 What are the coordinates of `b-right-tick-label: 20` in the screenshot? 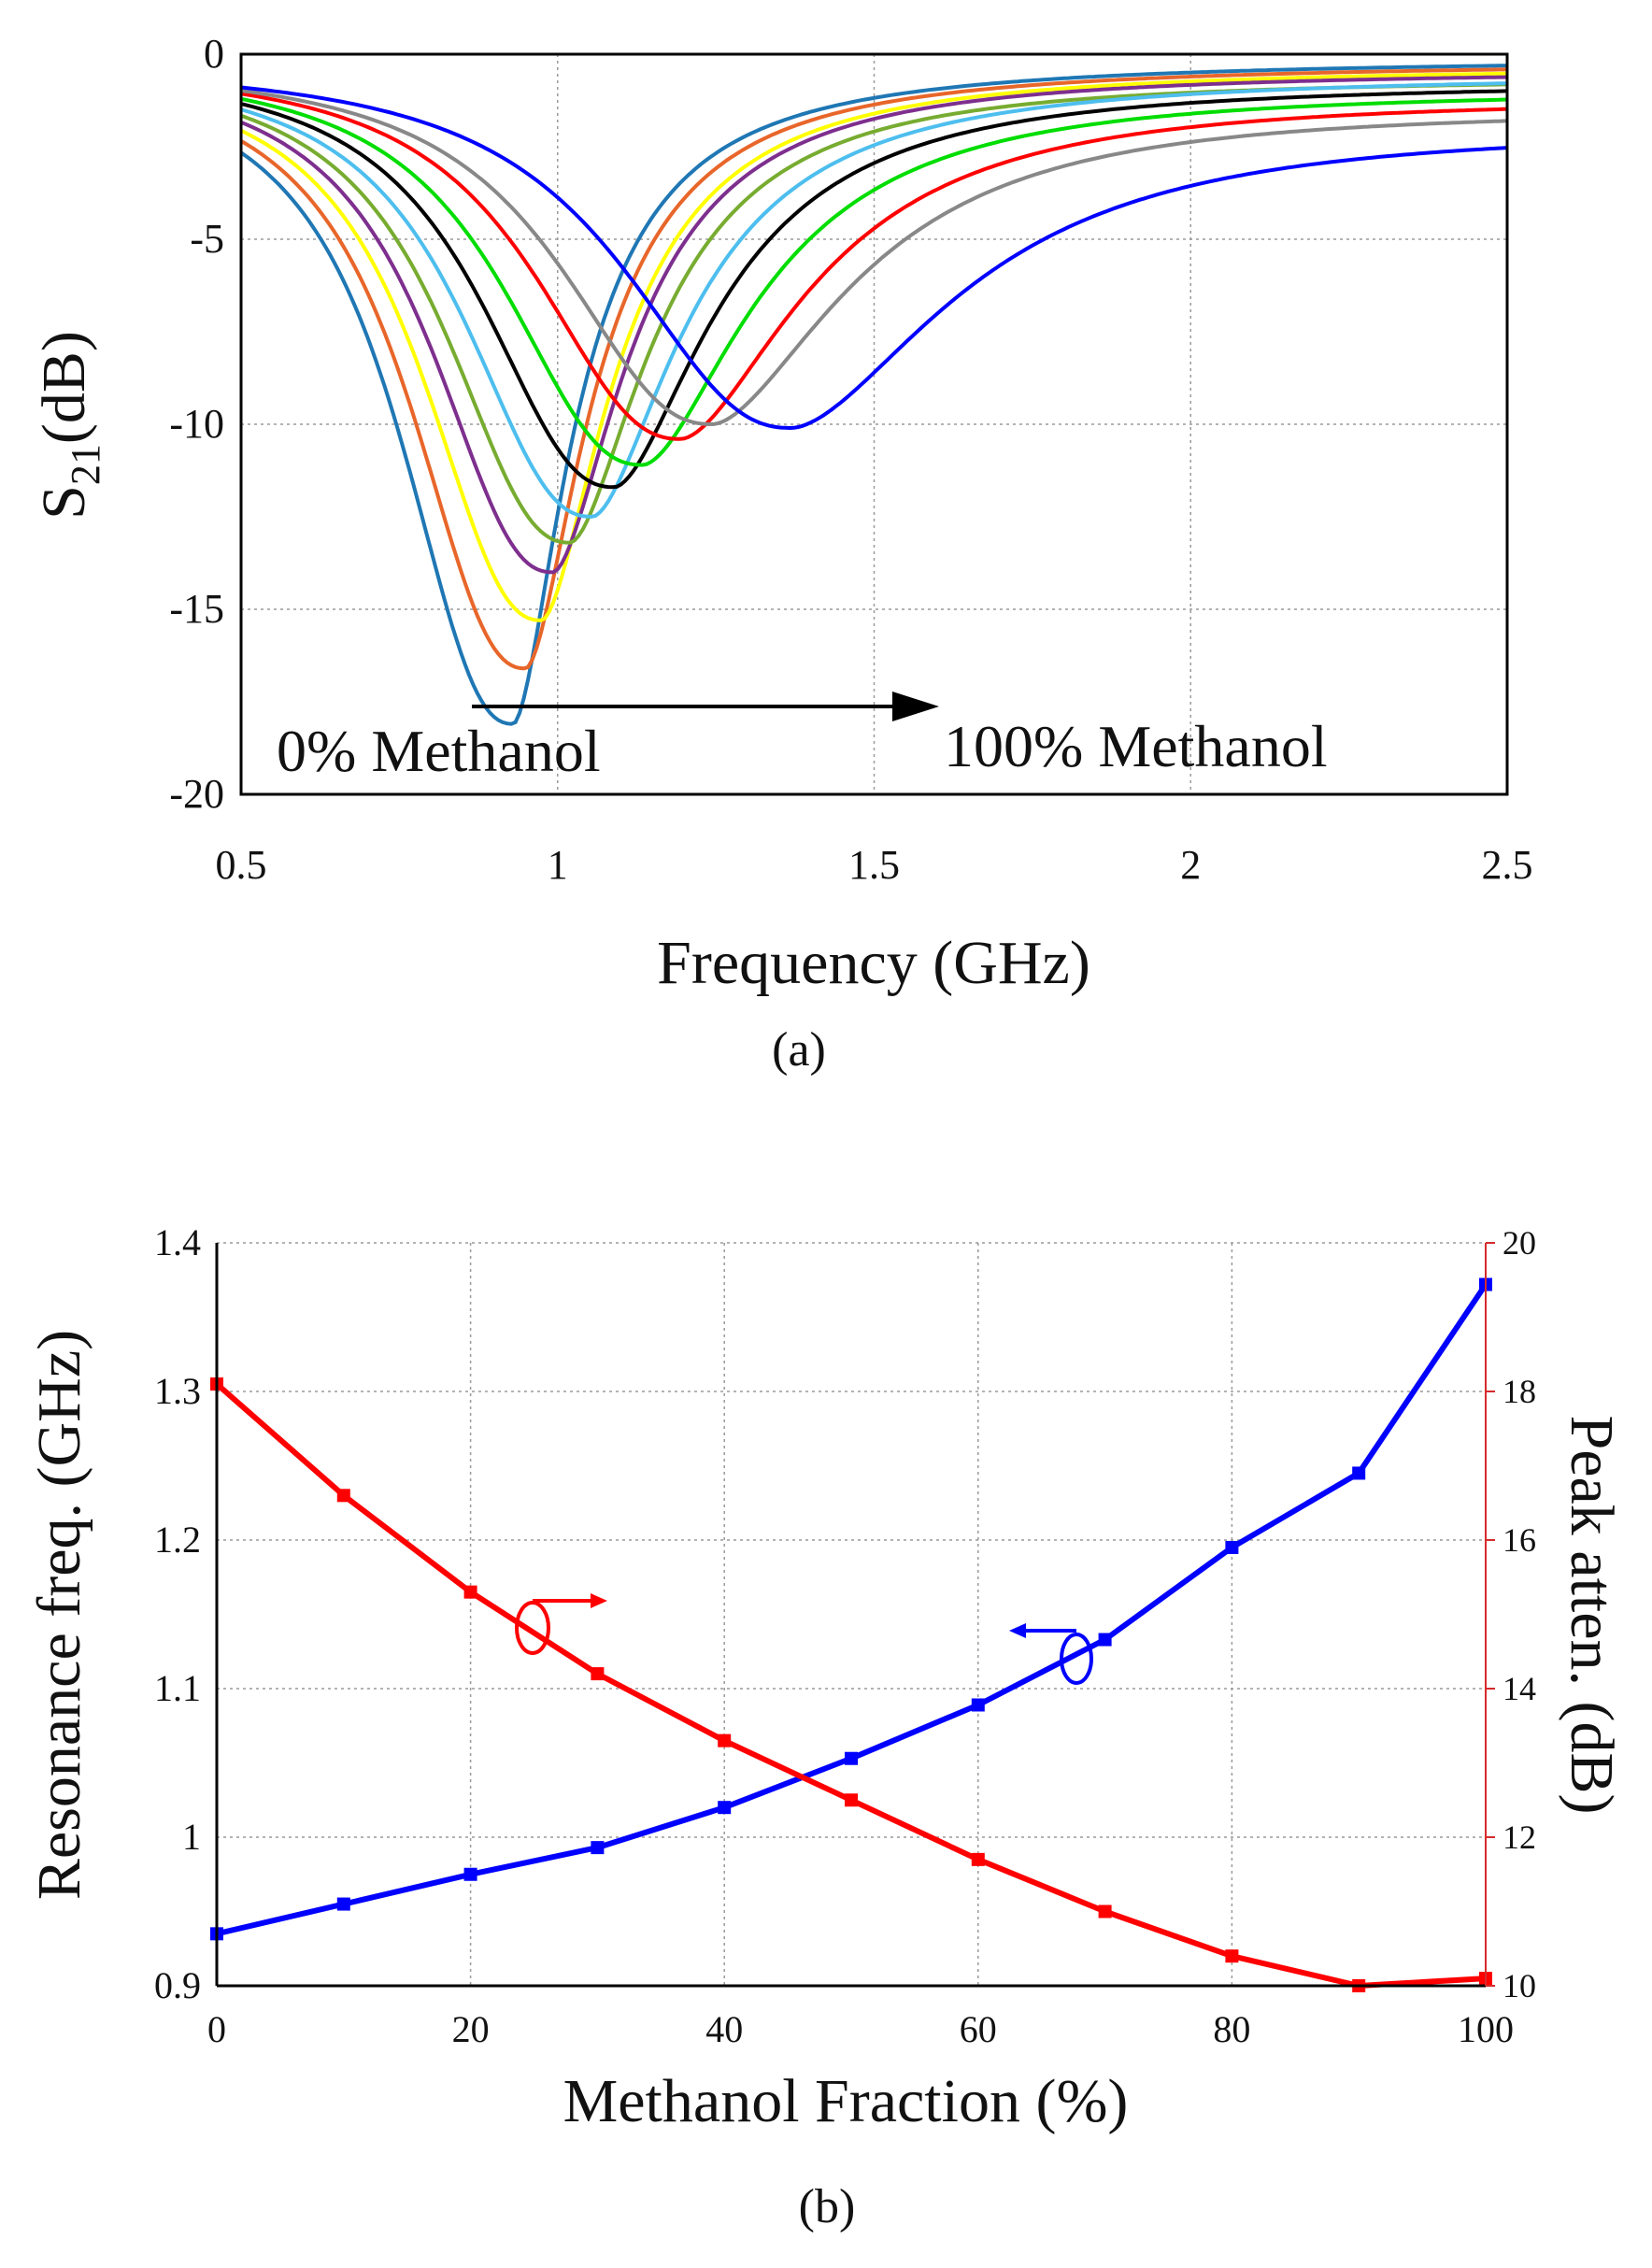 It's located at (1519, 1243).